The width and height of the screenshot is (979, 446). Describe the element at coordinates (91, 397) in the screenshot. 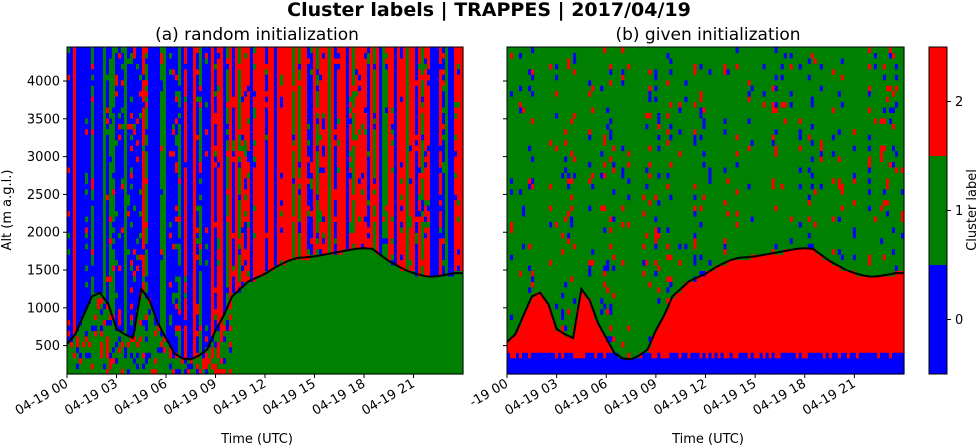

I see `x-tick-label: 04-19 03` at that location.